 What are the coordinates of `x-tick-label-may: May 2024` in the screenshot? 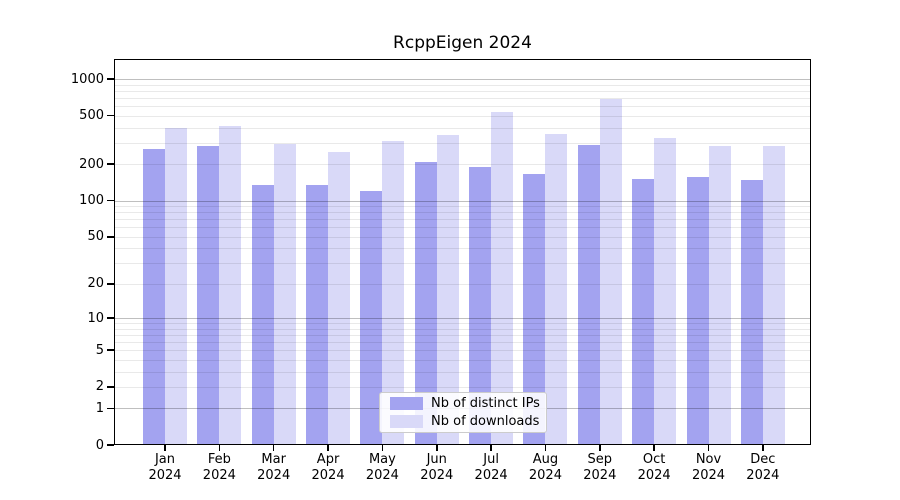 It's located at (382, 467).